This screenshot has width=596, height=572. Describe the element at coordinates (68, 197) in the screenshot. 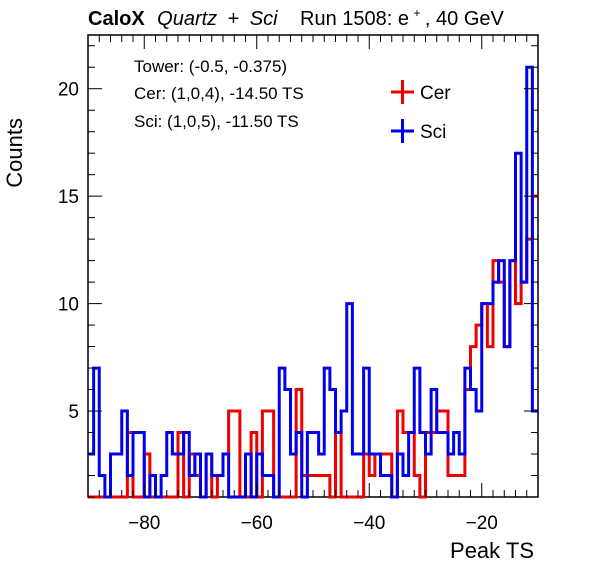

I see `y-tick-label: 15` at that location.